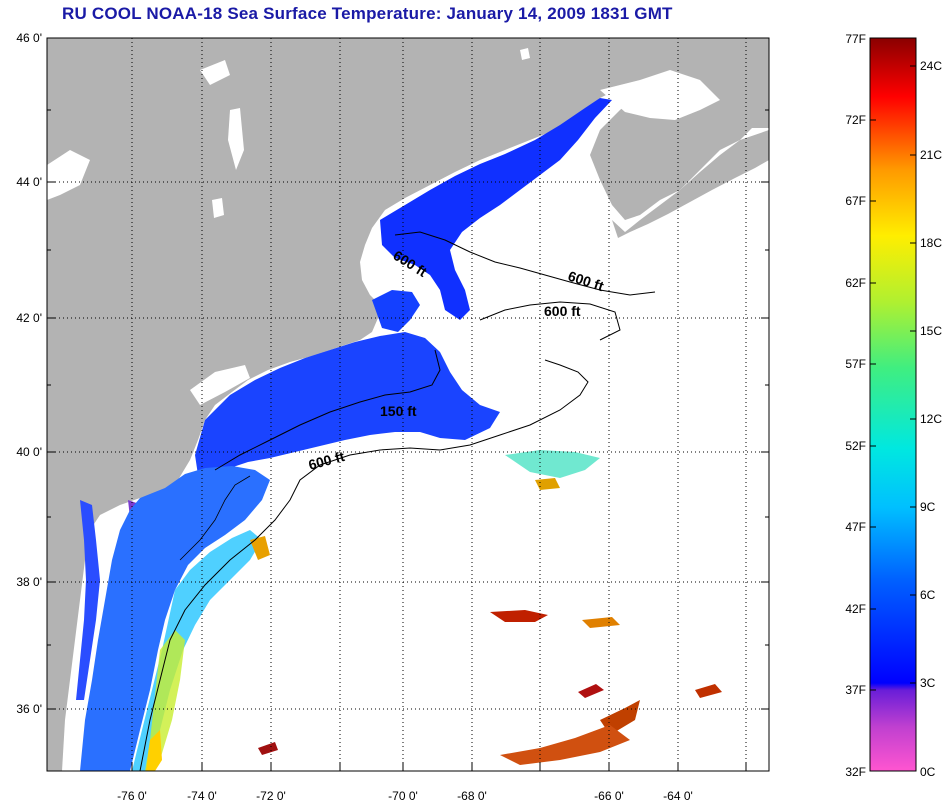 This screenshot has height=809, width=944. Describe the element at coordinates (29, 318) in the screenshot. I see `lat-label: 42 0'` at that location.